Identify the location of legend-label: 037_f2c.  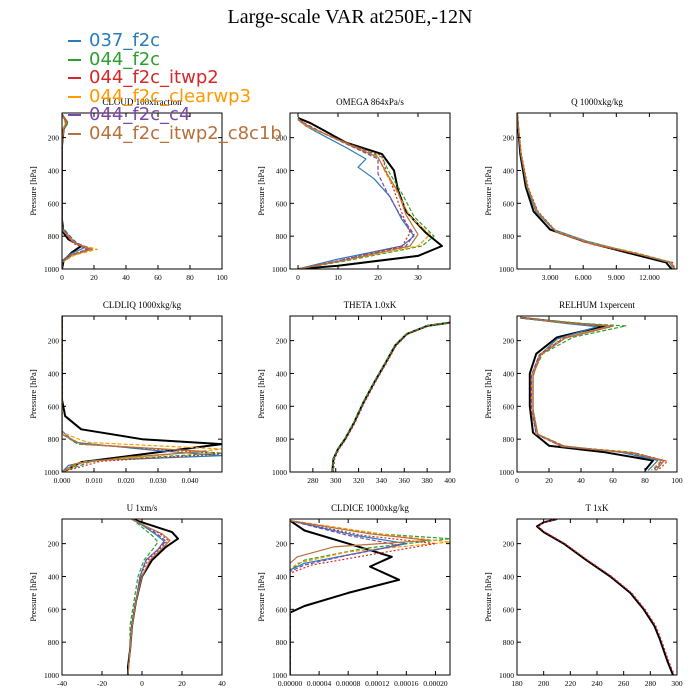
(125, 40).